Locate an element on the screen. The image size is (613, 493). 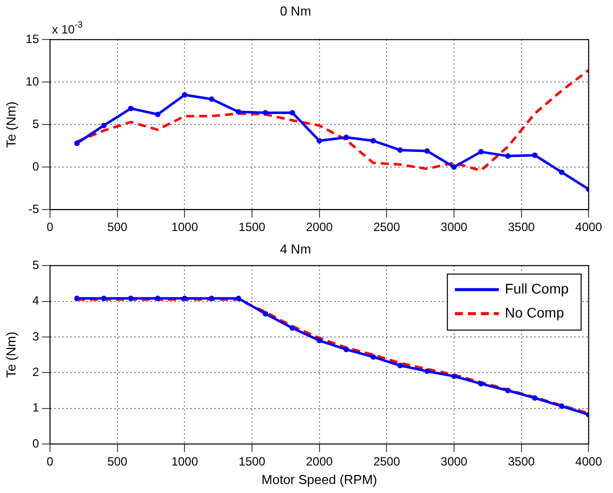
y-tick-label: 3 is located at coordinates (36, 336).